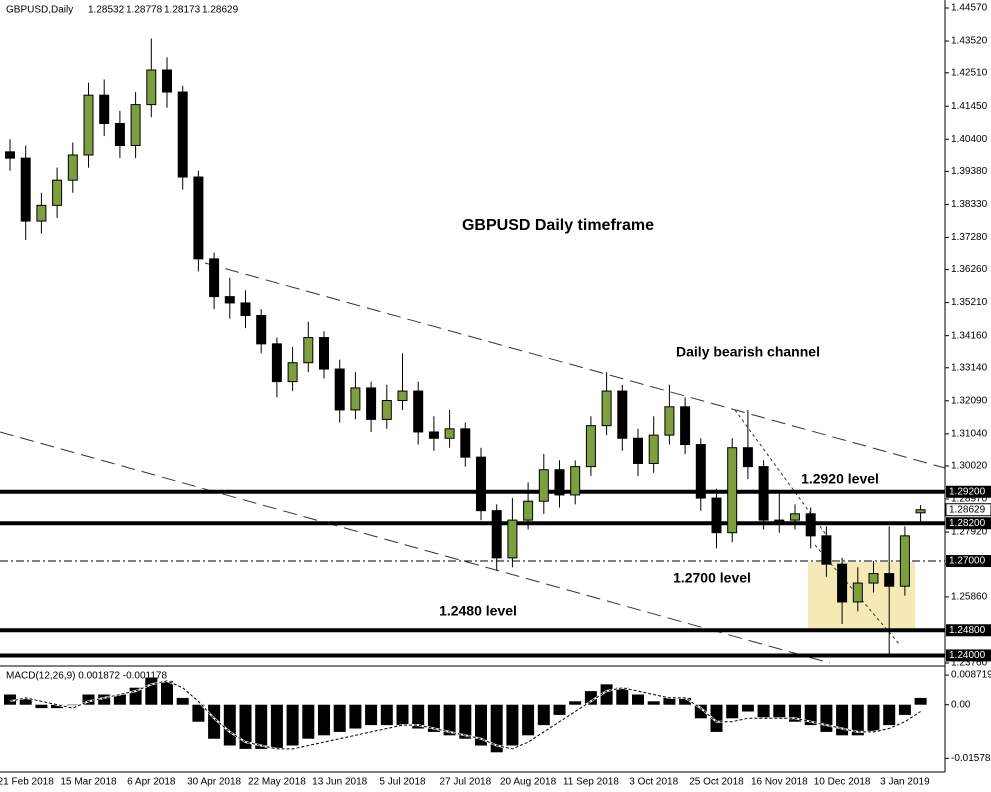 This screenshot has height=792, width=991. Describe the element at coordinates (220, 10) in the screenshot. I see `ohlc-close: 1.28629` at that location.